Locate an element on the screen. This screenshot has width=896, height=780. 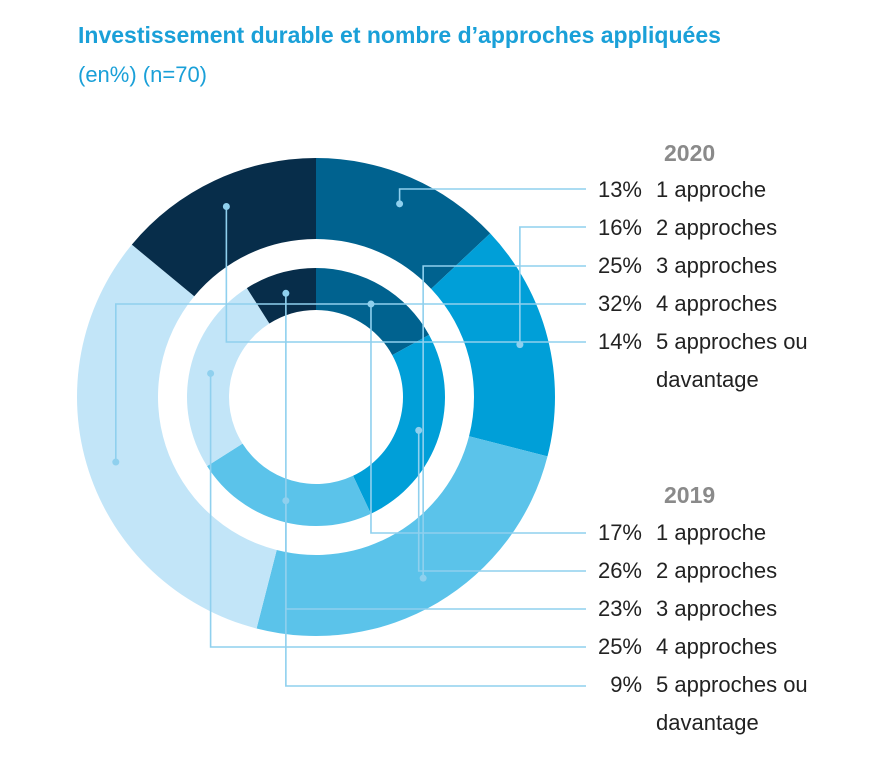
leader-dot-2019-2-approches is located at coordinates (419, 430).